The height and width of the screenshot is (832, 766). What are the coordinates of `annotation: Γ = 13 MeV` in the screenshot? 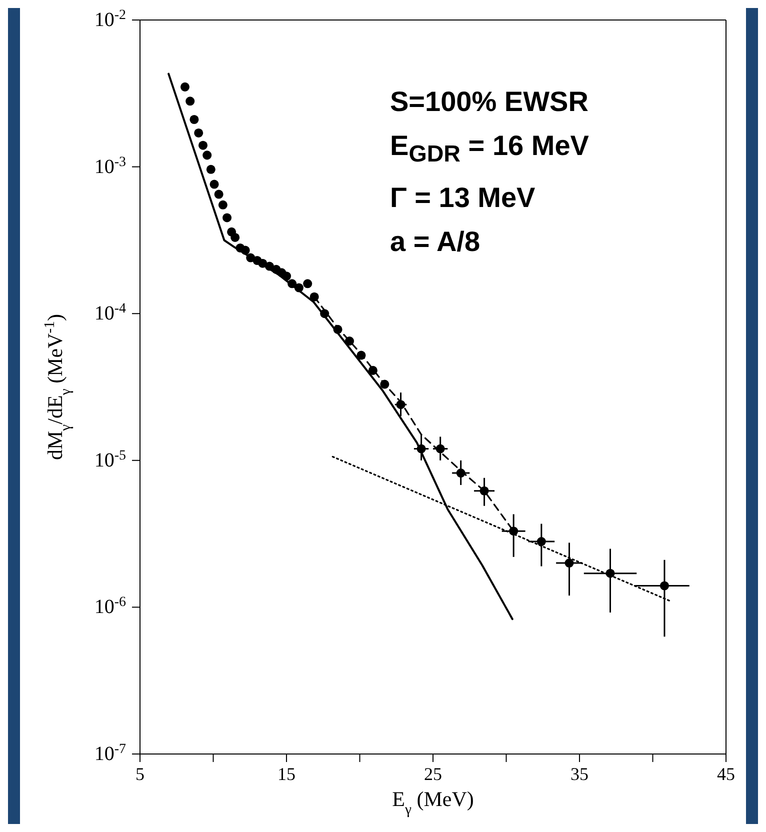 It's located at (463, 197).